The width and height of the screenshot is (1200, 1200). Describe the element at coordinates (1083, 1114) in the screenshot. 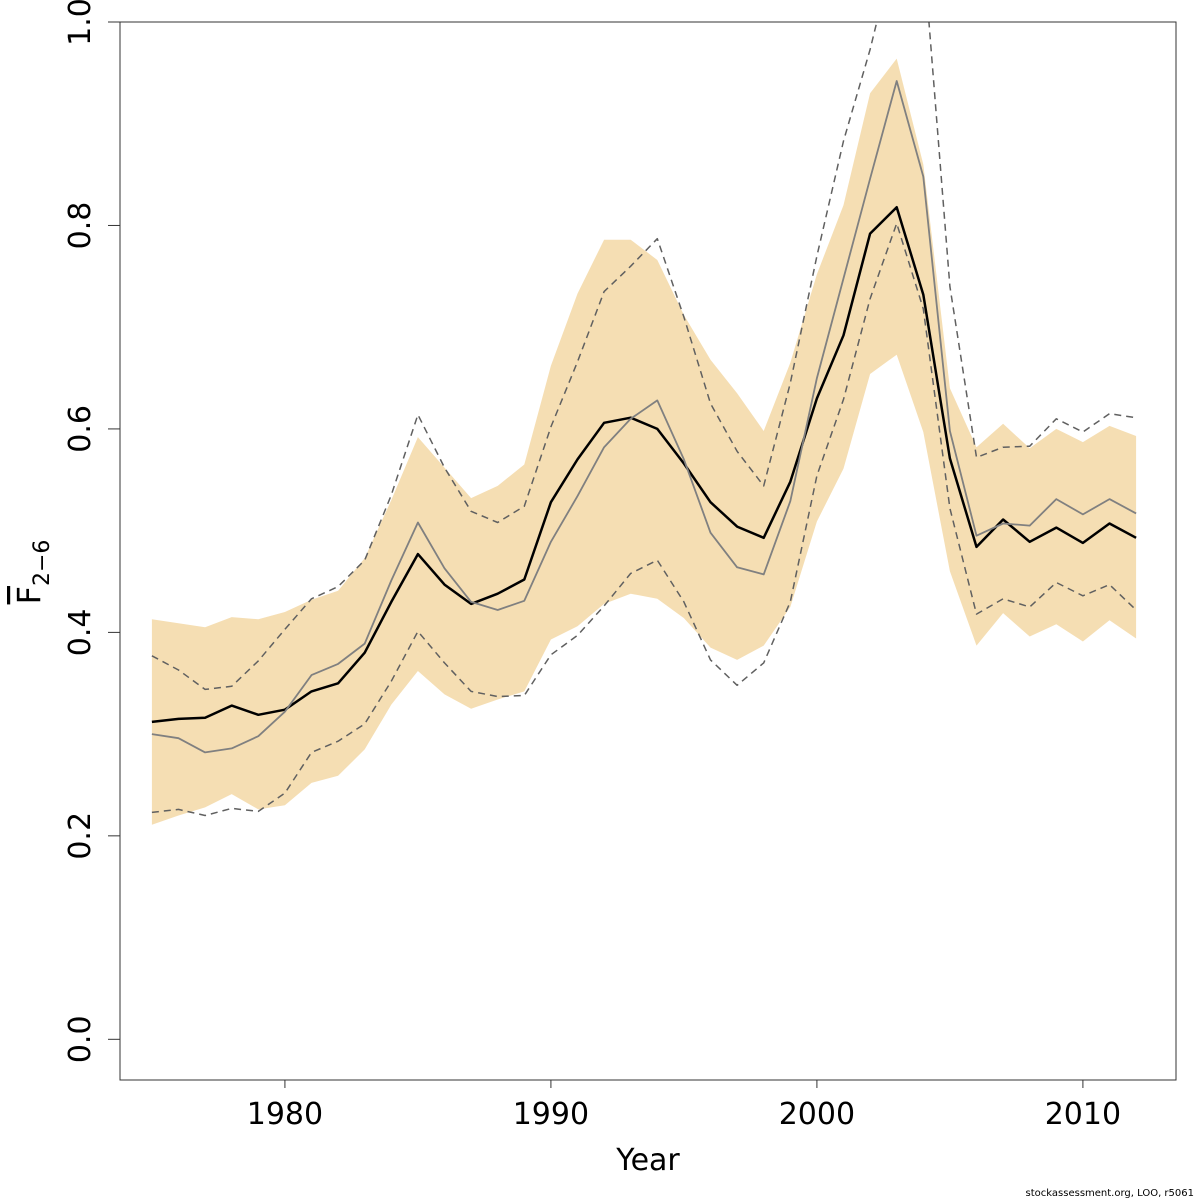

I see `x-tick-label-2010: 2010` at that location.